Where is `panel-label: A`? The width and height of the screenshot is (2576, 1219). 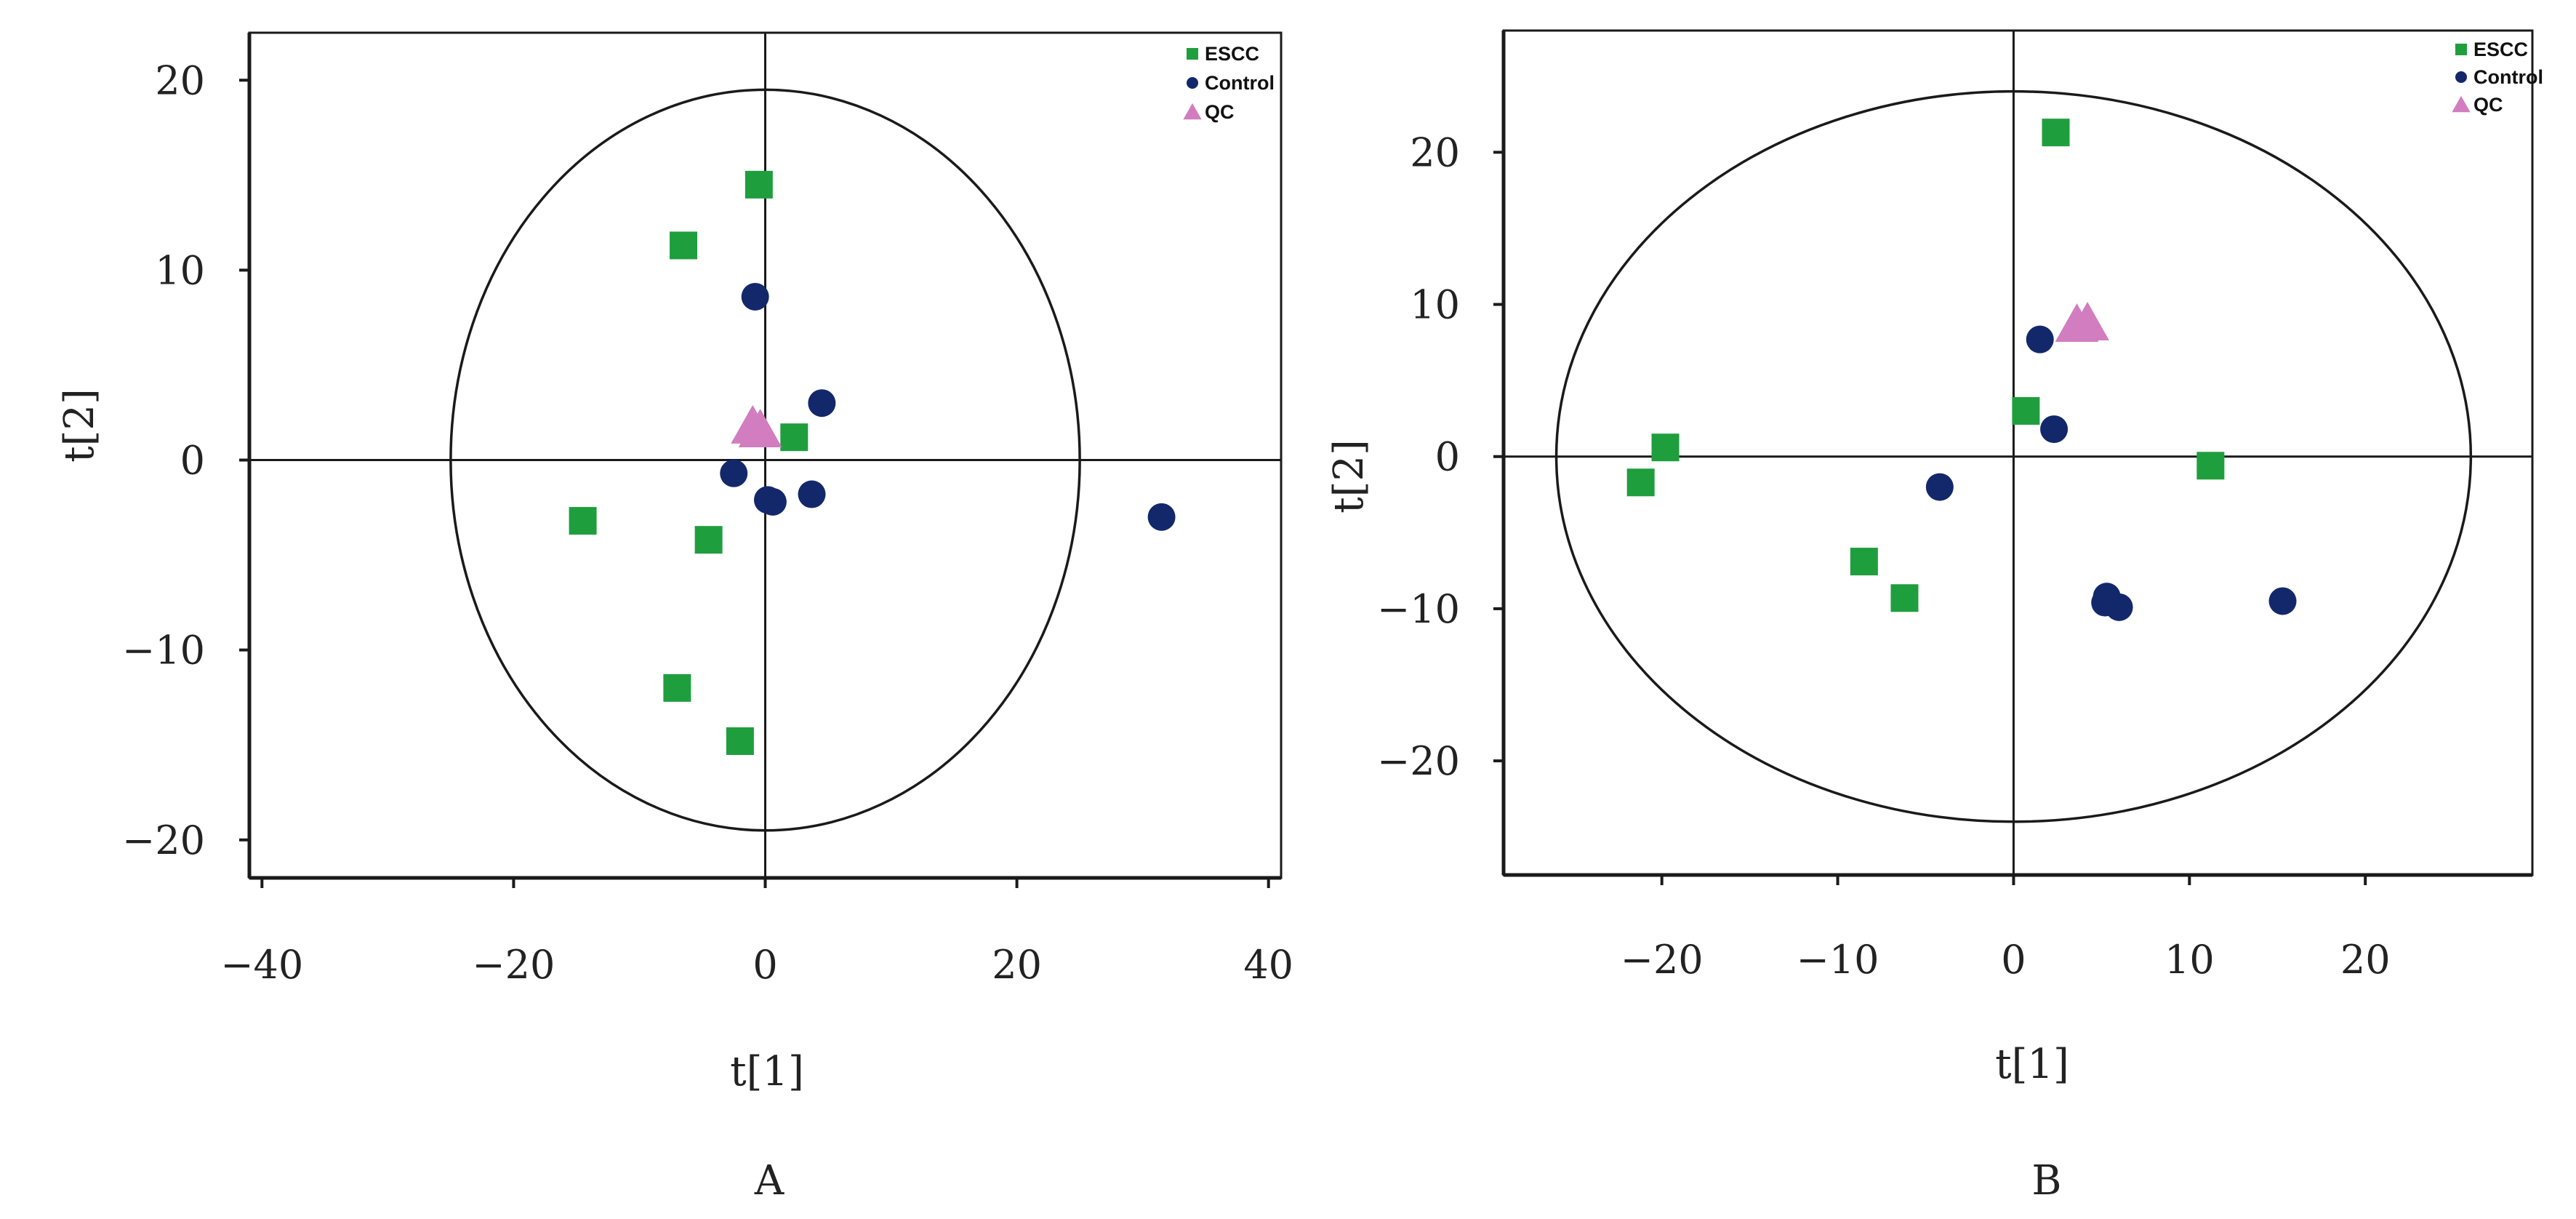 panel-label: A is located at coordinates (769, 1181).